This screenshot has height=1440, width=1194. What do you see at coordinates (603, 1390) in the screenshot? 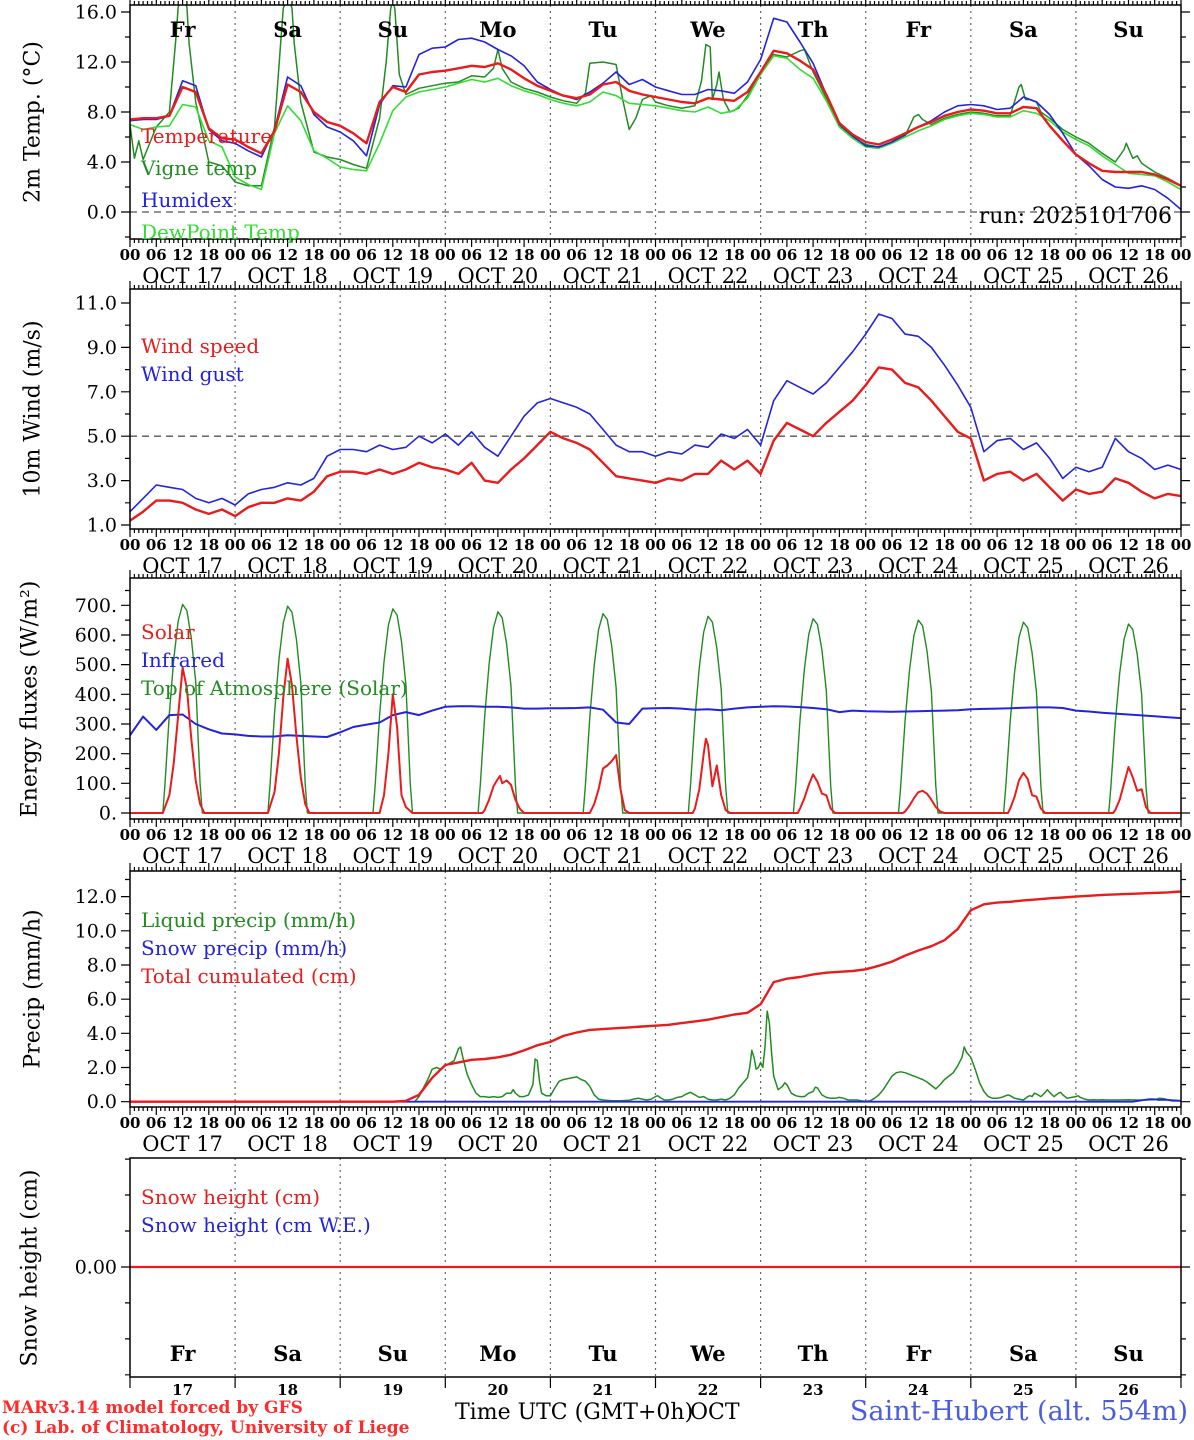
I see `svg-text: 21` at bounding box center [603, 1390].